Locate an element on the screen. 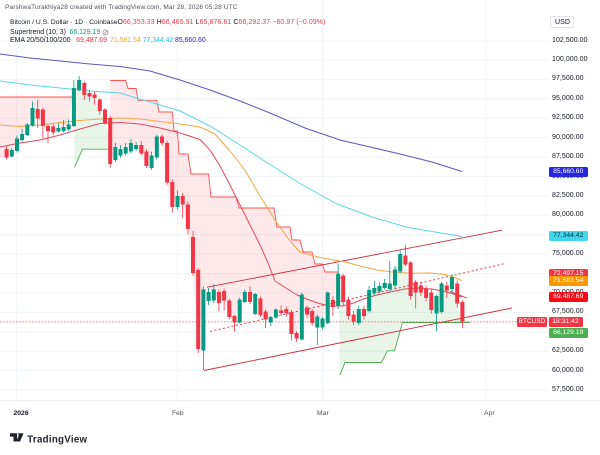  svg-text: TradingView is located at coordinates (57, 439).